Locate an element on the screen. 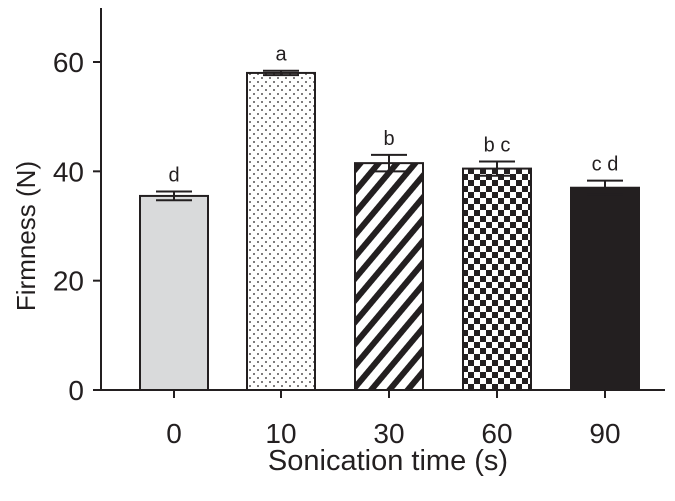 This screenshot has width=675, height=501. significance-label: b c is located at coordinates (497, 145).